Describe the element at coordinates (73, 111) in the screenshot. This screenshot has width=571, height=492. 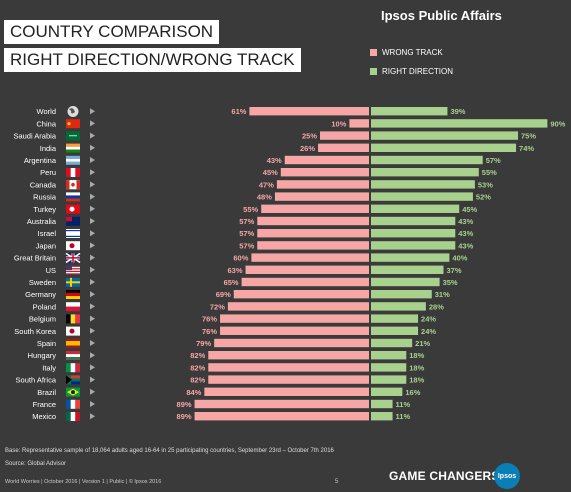
I see `globe-icon` at that location.